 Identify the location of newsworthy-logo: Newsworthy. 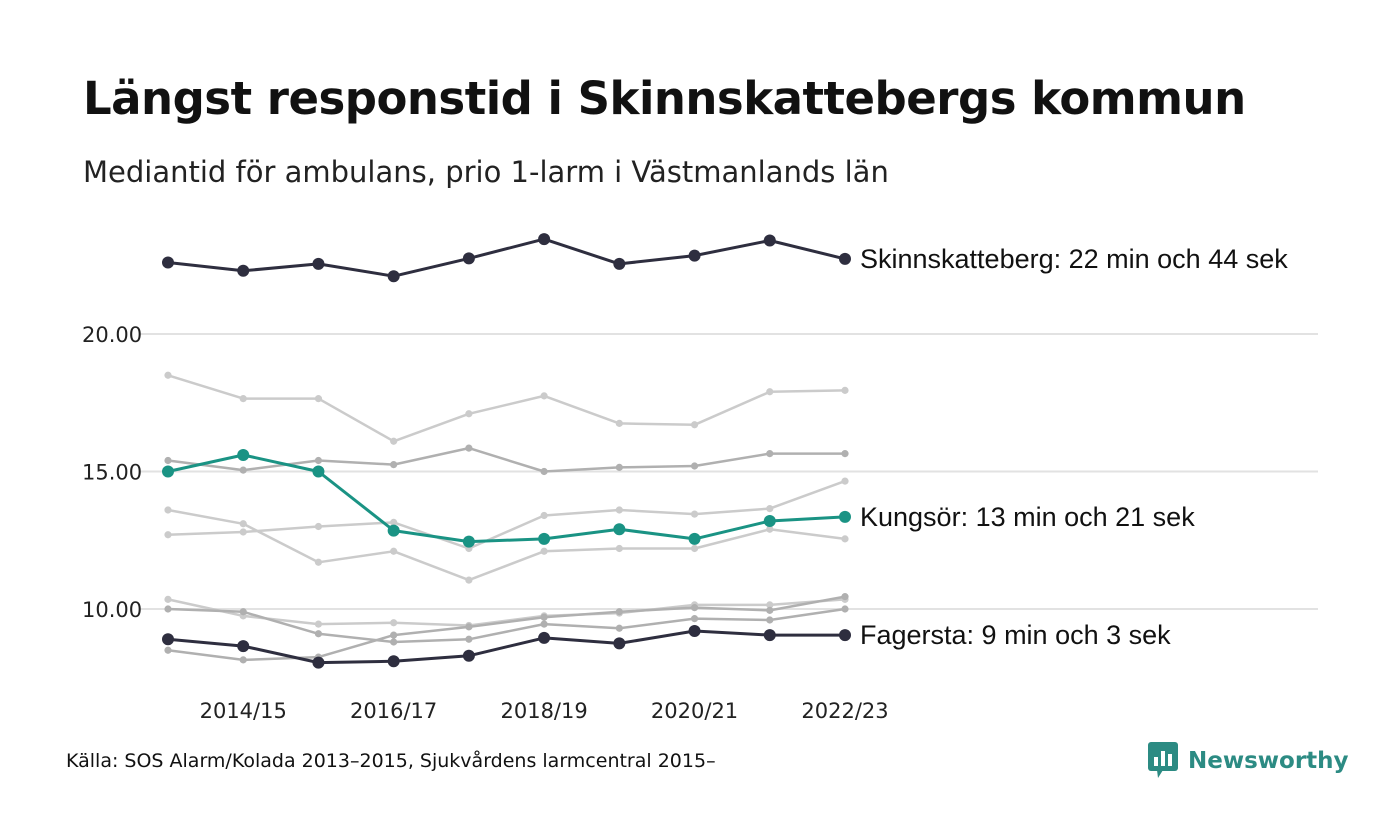
(1248, 761).